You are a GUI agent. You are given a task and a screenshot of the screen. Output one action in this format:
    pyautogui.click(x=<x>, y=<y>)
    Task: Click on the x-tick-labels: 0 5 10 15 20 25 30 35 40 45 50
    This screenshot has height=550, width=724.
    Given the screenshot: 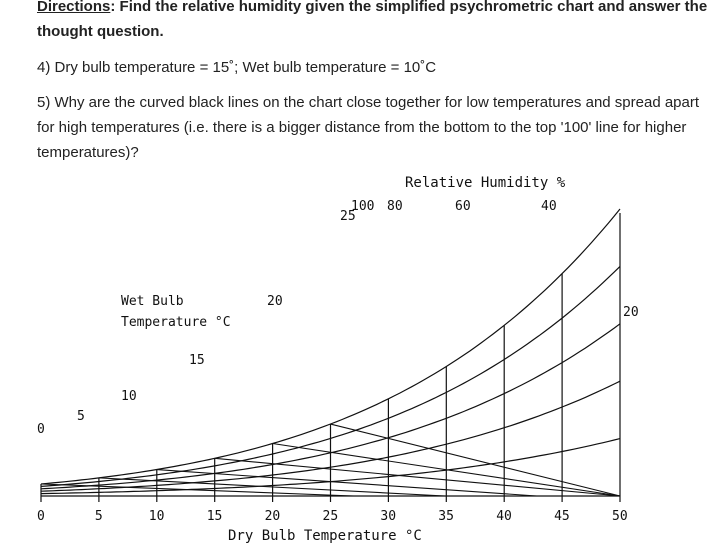 What is the action you would take?
    pyautogui.click(x=332, y=516)
    